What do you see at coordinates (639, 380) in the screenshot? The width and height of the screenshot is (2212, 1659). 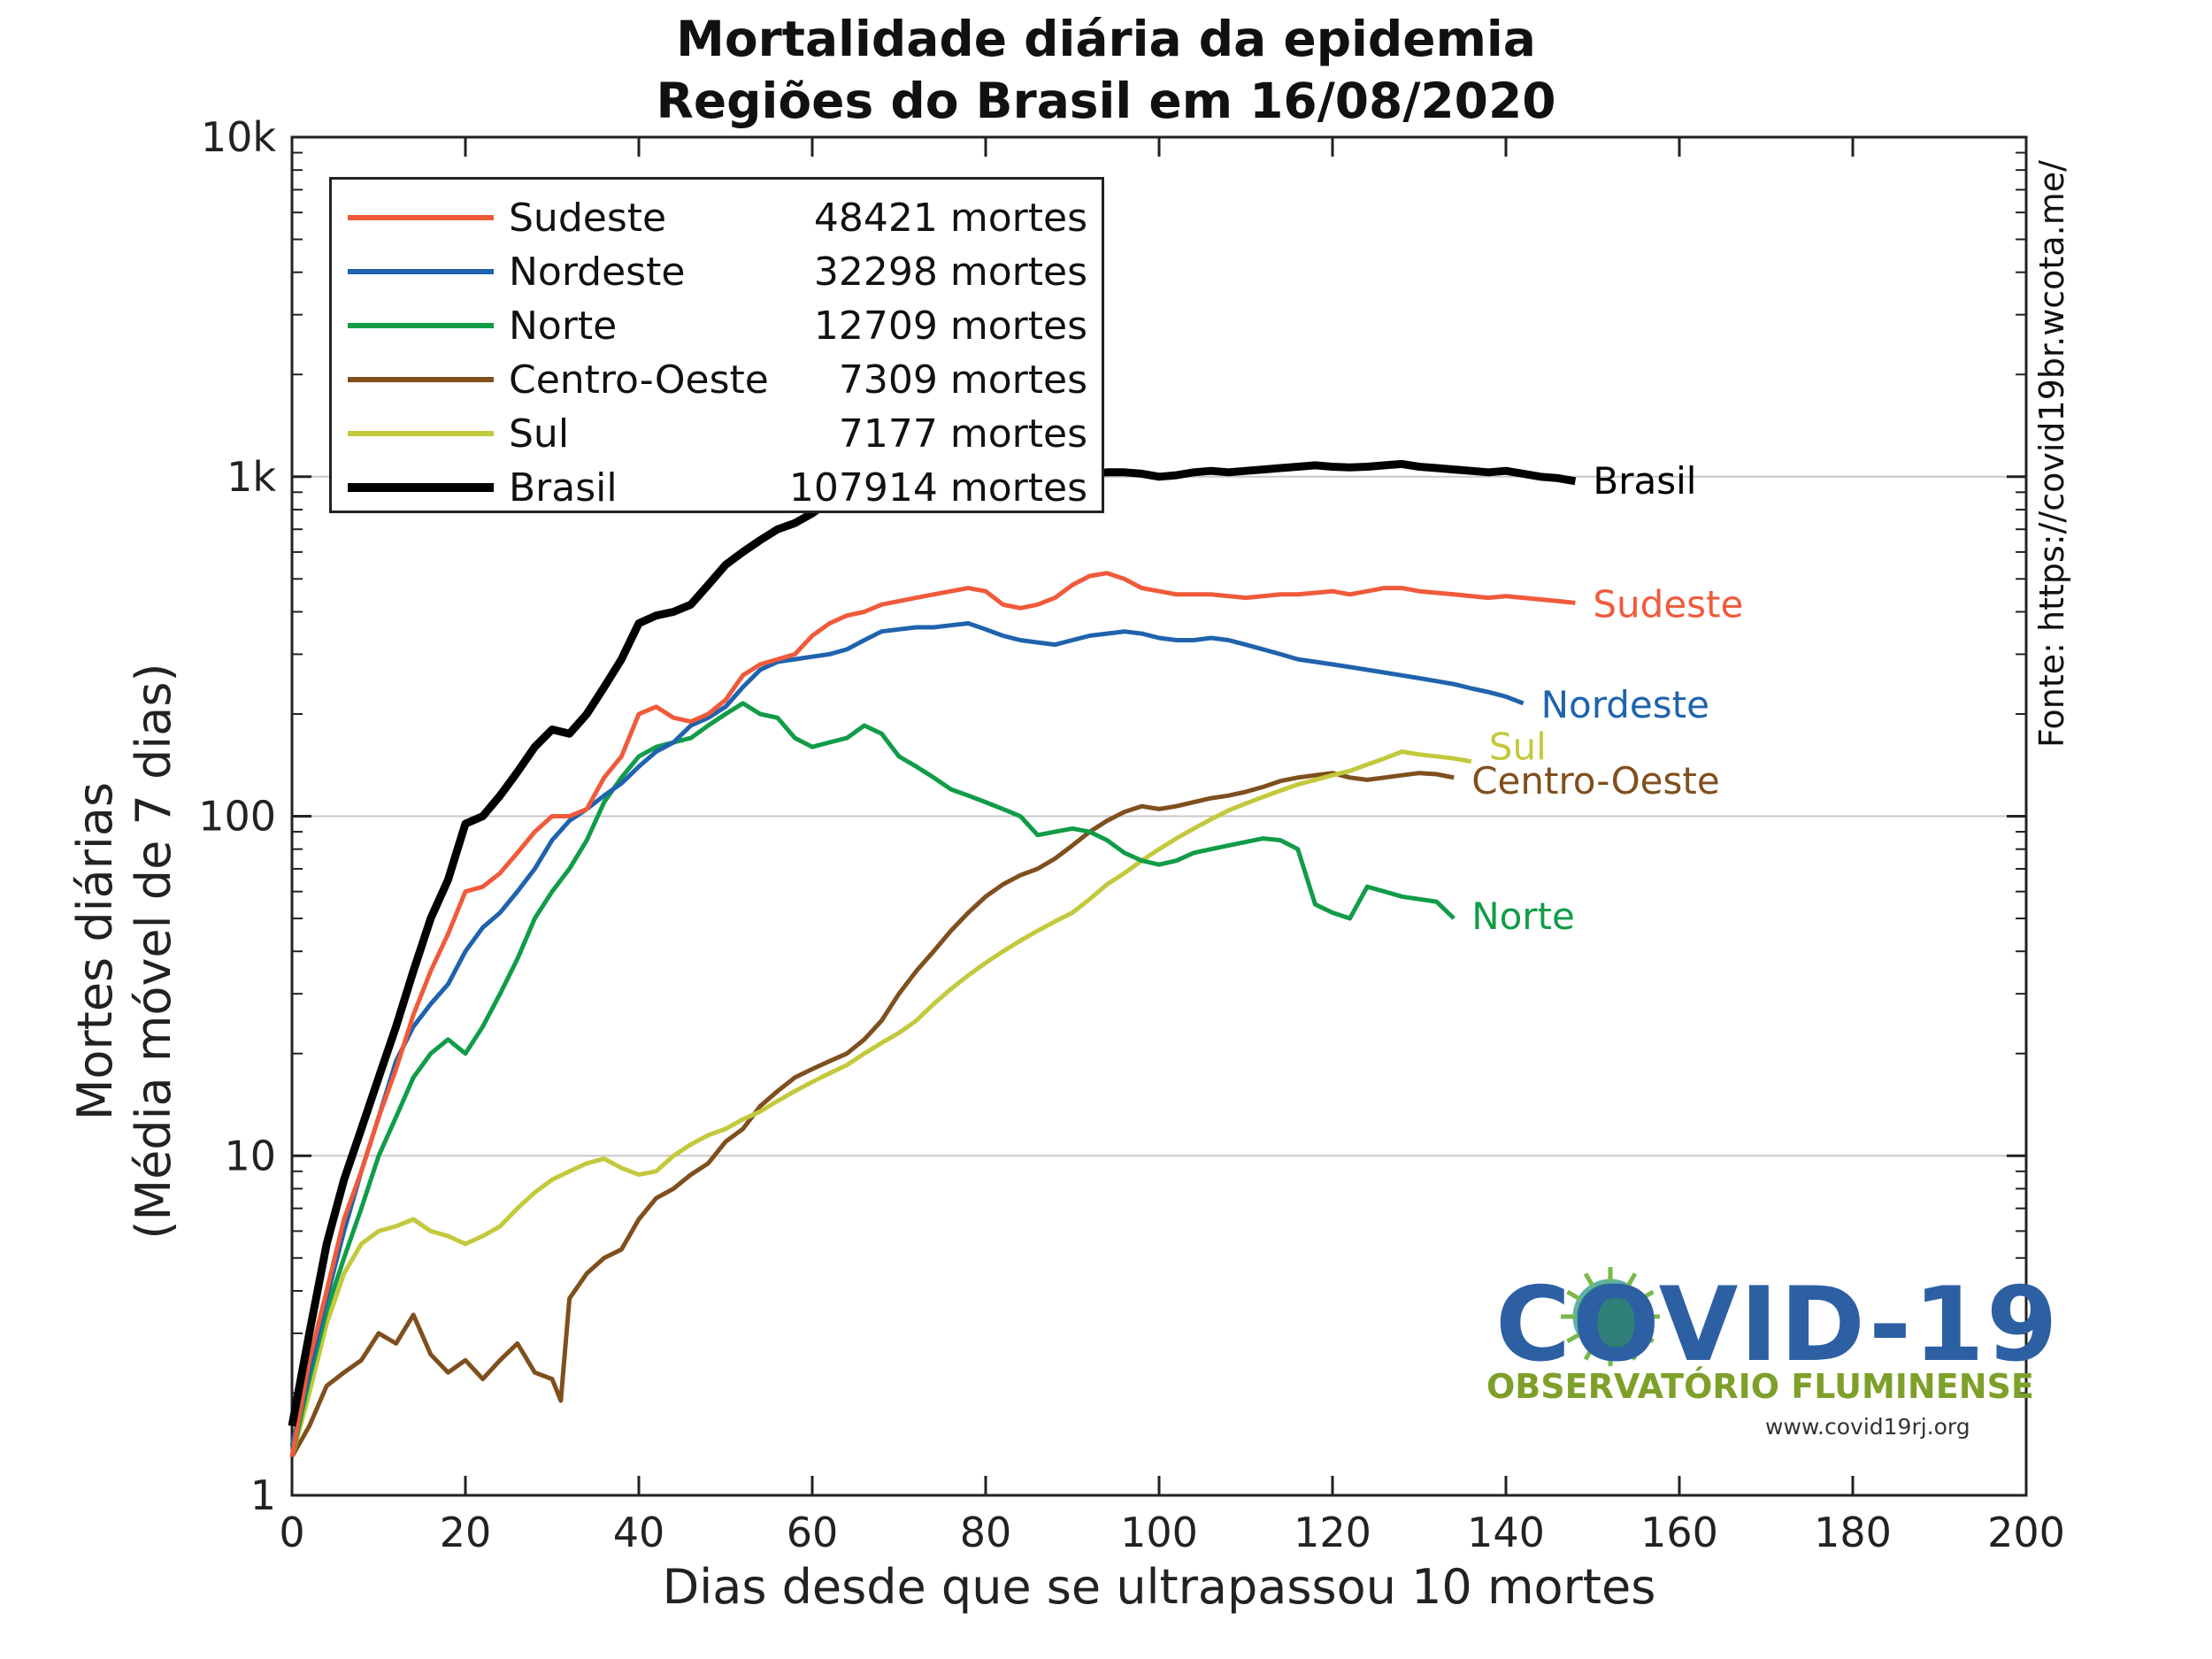 I see `legend-series-name: Centro-Oeste` at bounding box center [639, 380].